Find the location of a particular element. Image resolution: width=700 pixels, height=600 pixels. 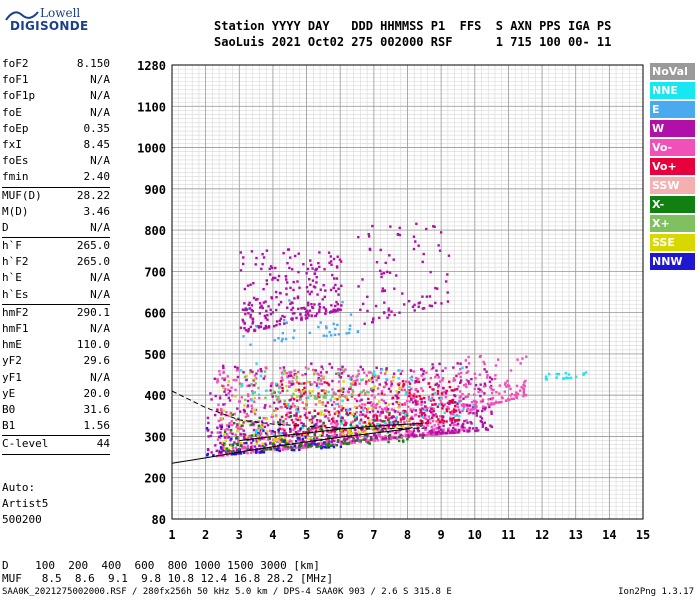

param-separator is located at coordinates (56, 238).